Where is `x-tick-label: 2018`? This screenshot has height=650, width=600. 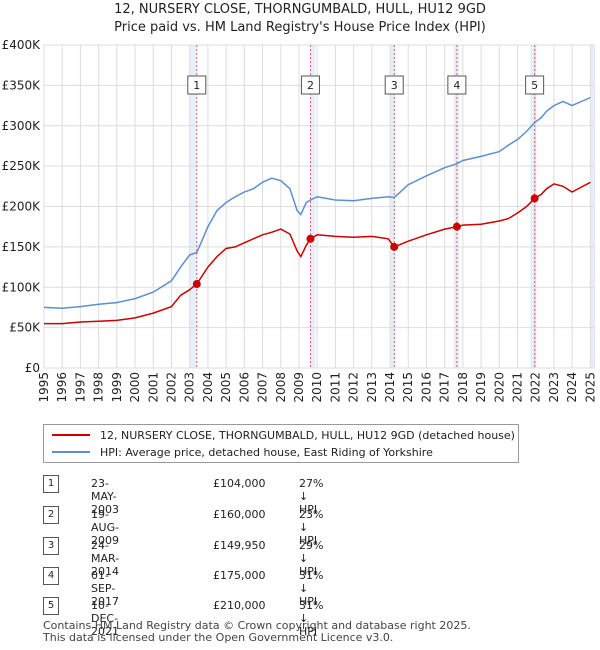 x-tick-label: 2018 is located at coordinates (463, 387).